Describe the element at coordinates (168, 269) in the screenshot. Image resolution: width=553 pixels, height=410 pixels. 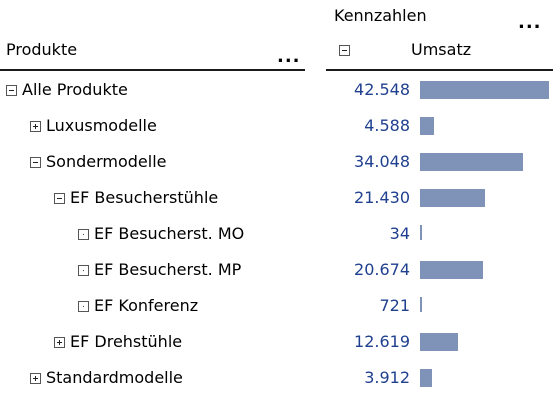
I see `row-label: EF Besucherst. MP` at that location.